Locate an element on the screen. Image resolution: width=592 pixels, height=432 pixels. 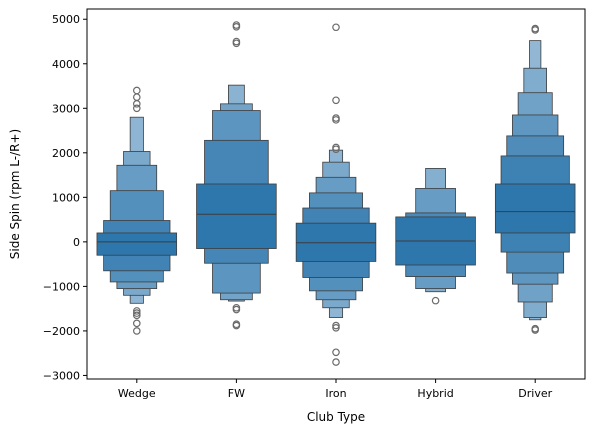
y-tick-label: 3000 is located at coordinates (66, 108).